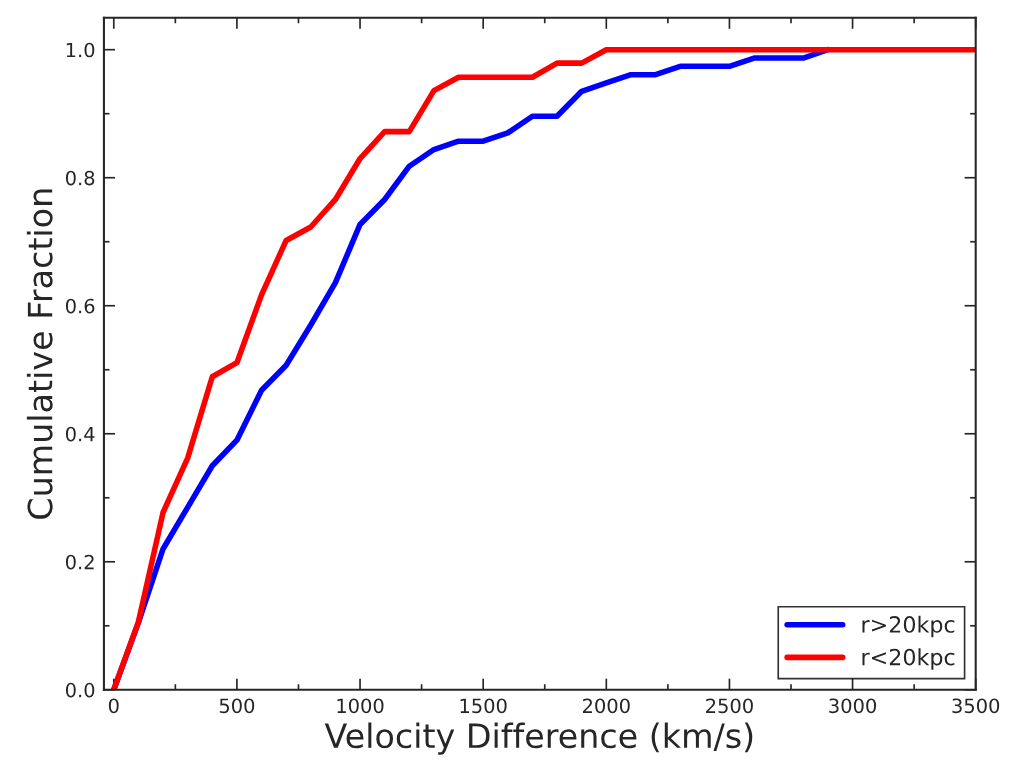 This screenshot has height=769, width=1009. What do you see at coordinates (80, 690) in the screenshot?
I see `y-tick-label: 0.0` at bounding box center [80, 690].